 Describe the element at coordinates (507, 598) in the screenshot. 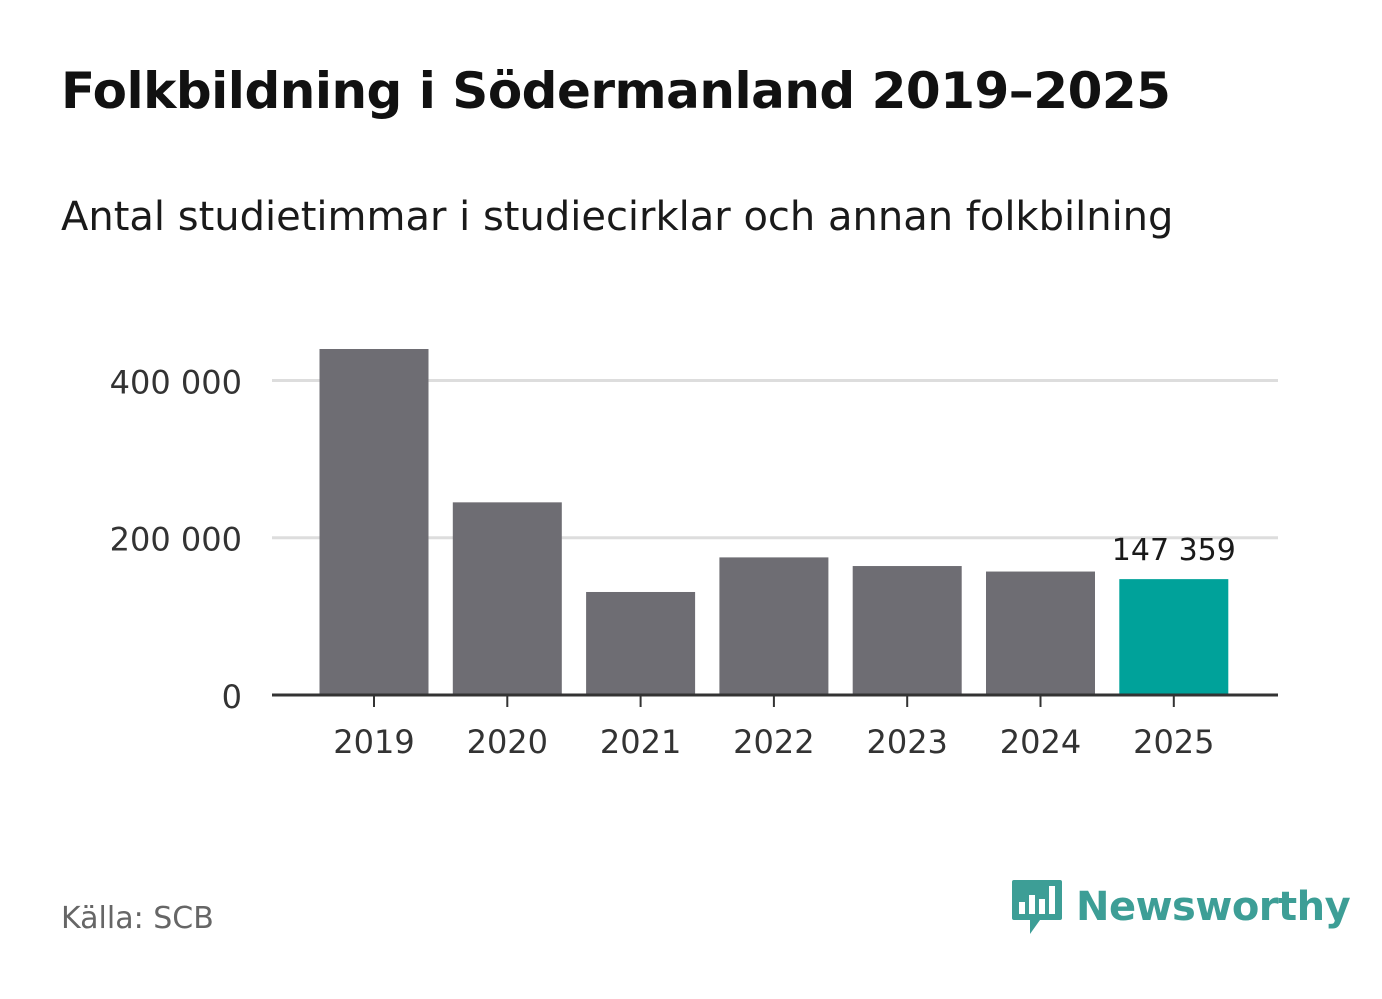

I see `bar-2020` at that location.